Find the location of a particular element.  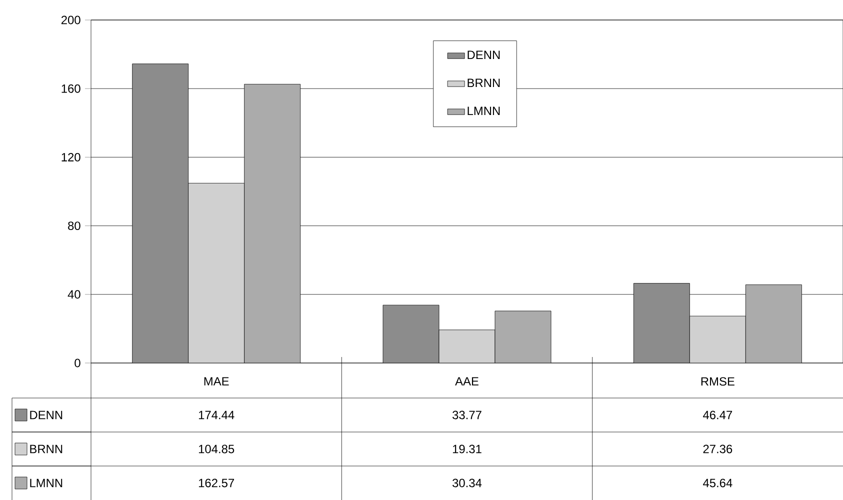

text: DENN is located at coordinates (46, 415).